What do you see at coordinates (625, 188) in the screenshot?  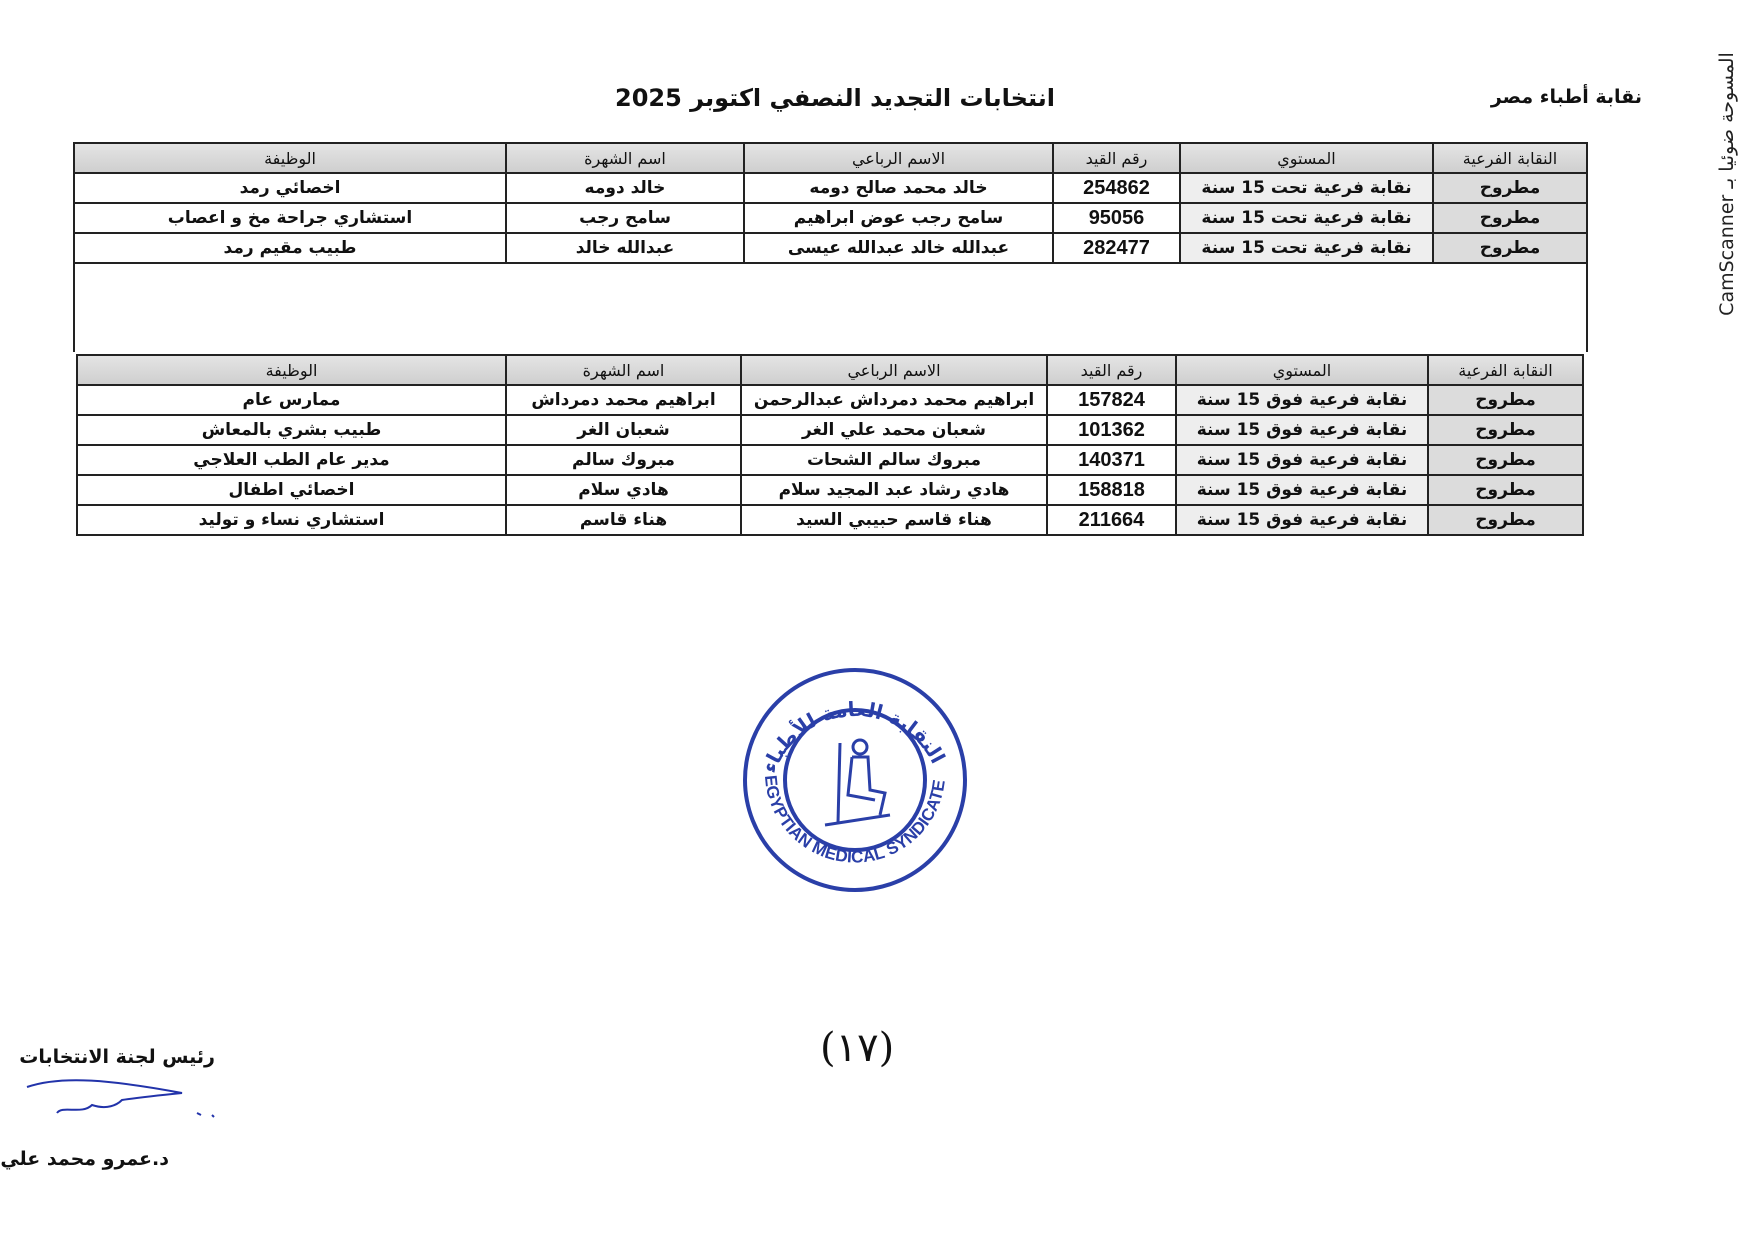 I see `cell-known-as: خالد دومه` at bounding box center [625, 188].